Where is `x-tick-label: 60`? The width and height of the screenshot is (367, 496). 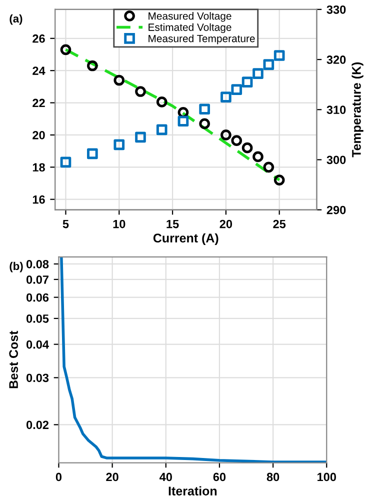 x-tick-label: 60 is located at coordinates (219, 477).